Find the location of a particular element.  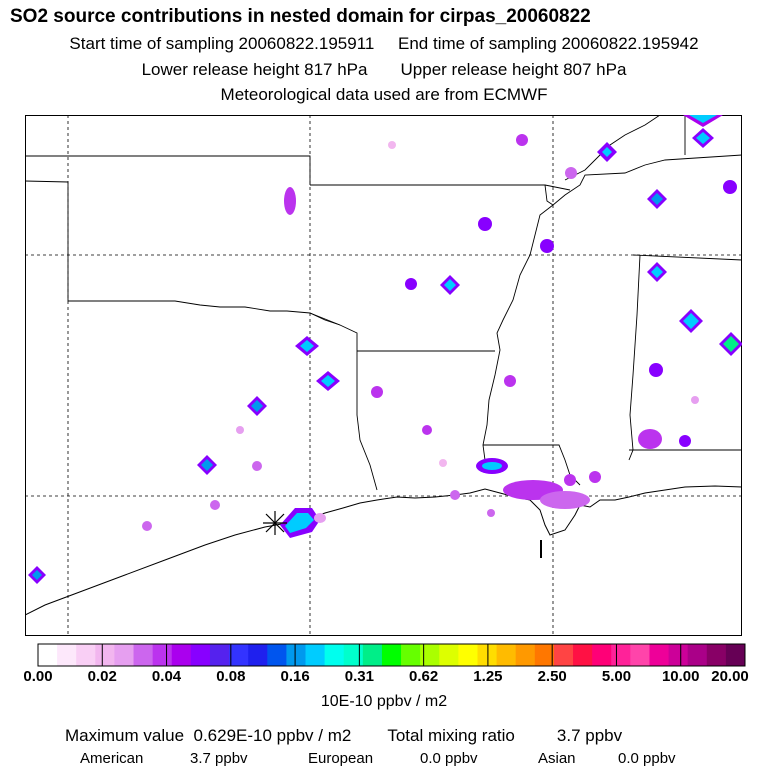

upper-release-height: Upper release height 807 hPa is located at coordinates (513, 69).